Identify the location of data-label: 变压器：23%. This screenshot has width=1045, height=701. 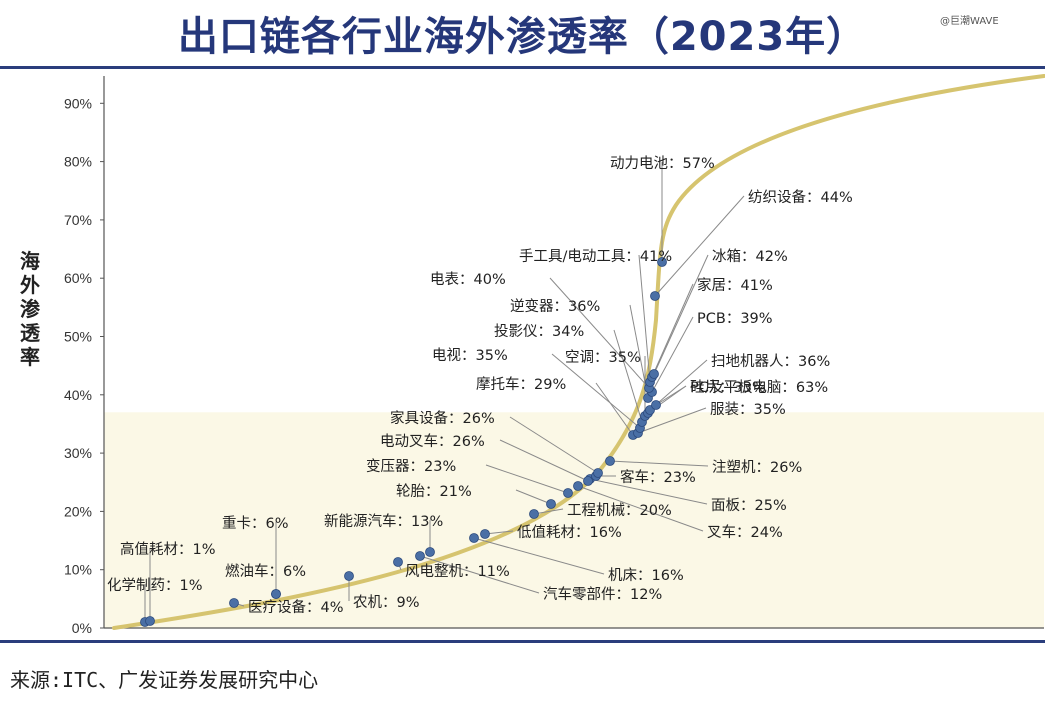
(411, 466).